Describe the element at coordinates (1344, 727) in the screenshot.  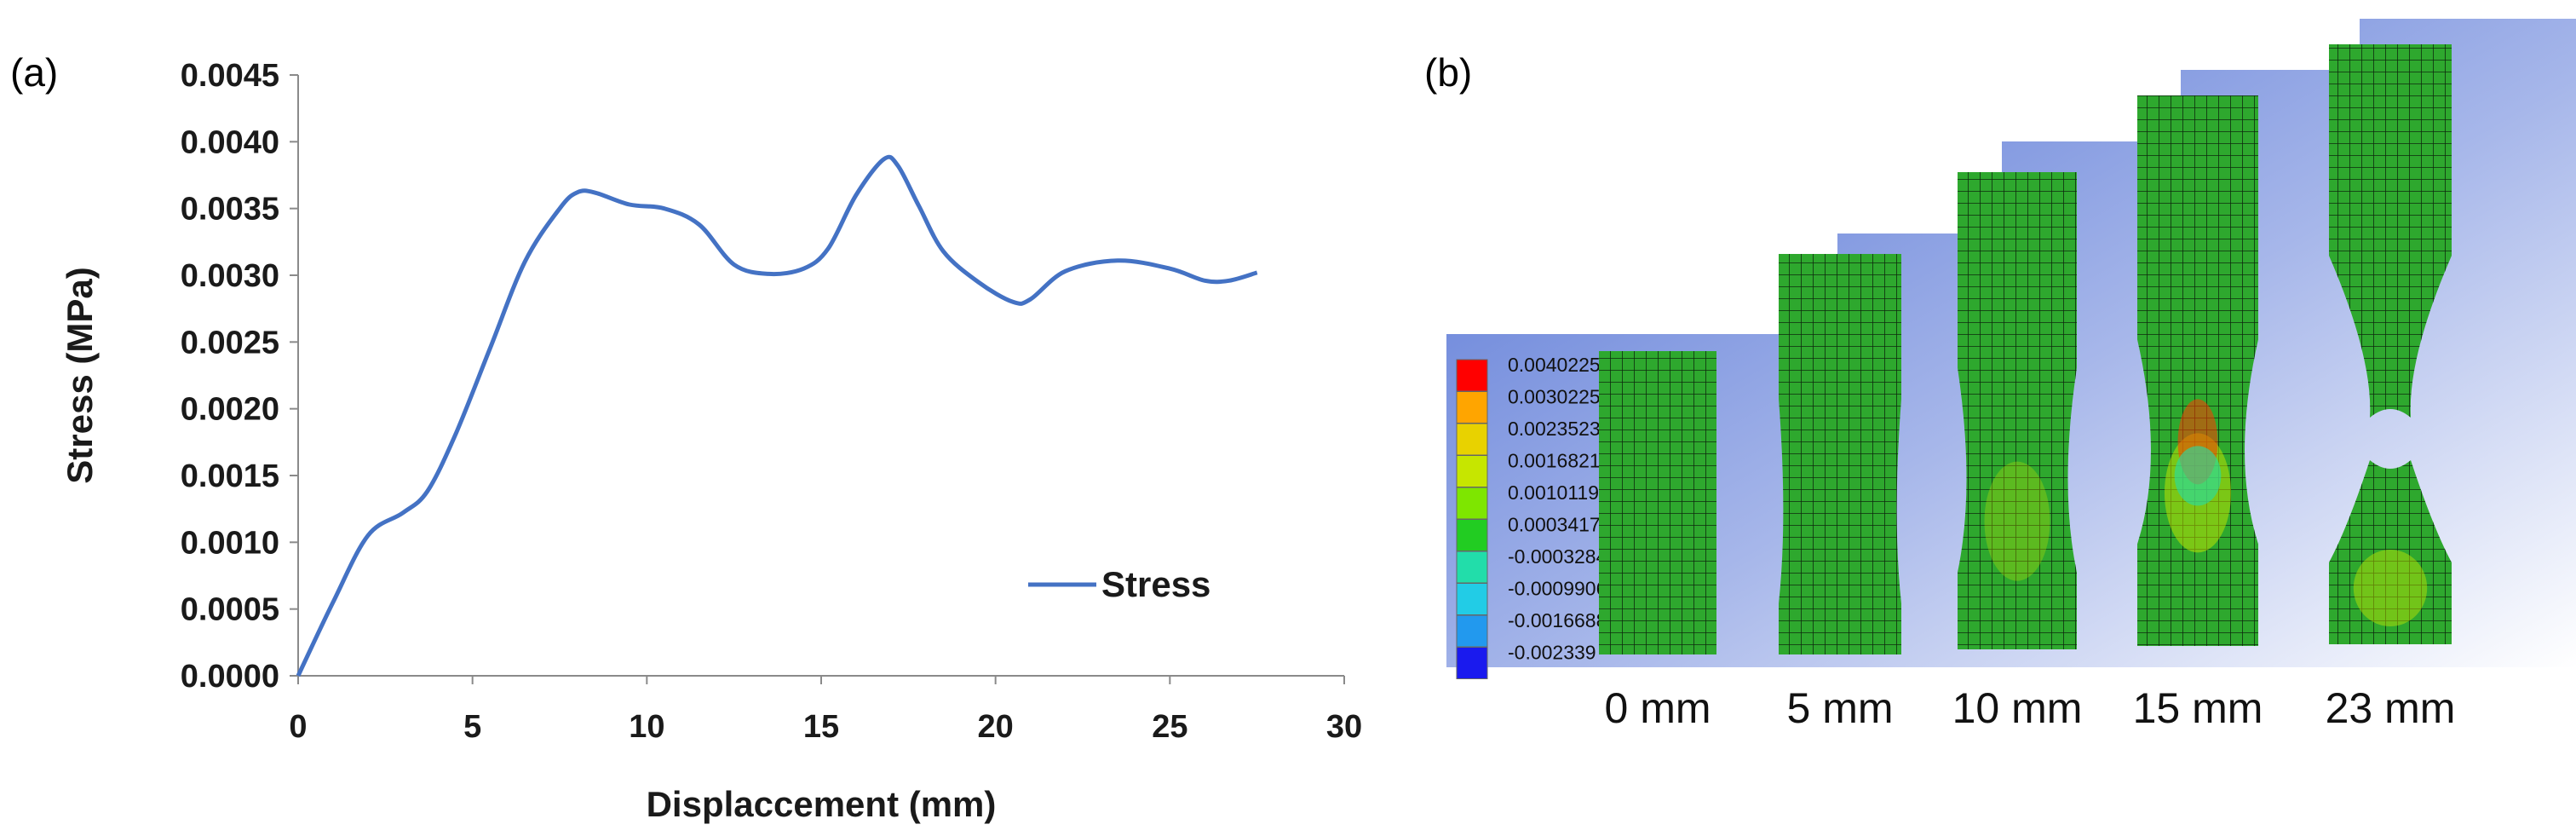
I see `x-tick-label: 30` at that location.